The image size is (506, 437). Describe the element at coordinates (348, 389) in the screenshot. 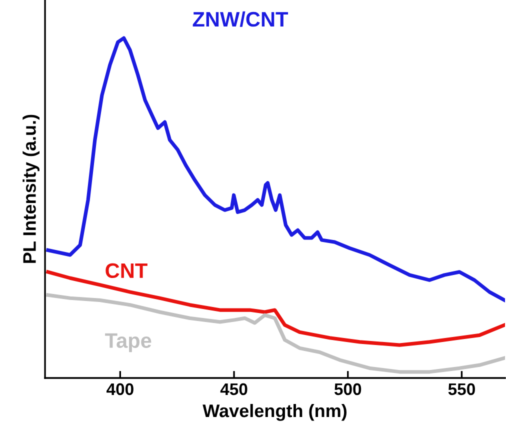

I see `x-tick-label: 500` at that location.